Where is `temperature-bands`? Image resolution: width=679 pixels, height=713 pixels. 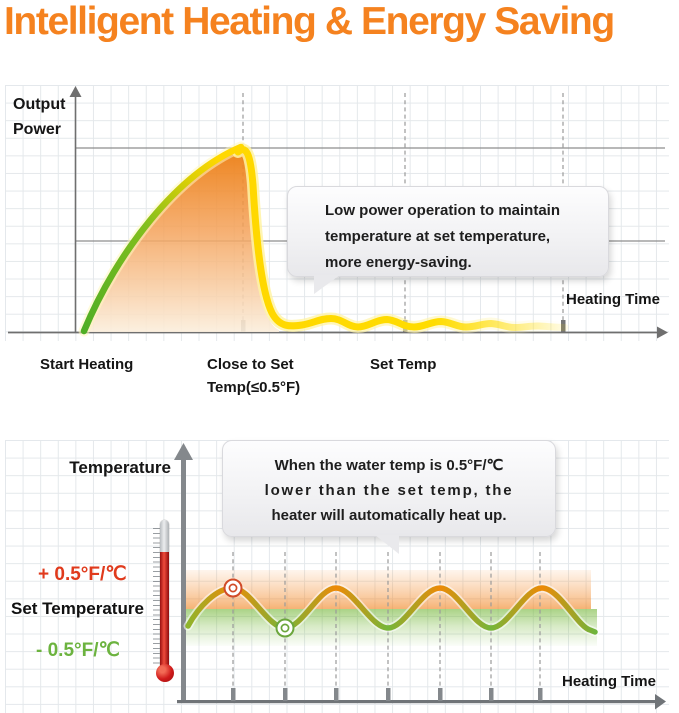 temperature-bands is located at coordinates (391, 608).